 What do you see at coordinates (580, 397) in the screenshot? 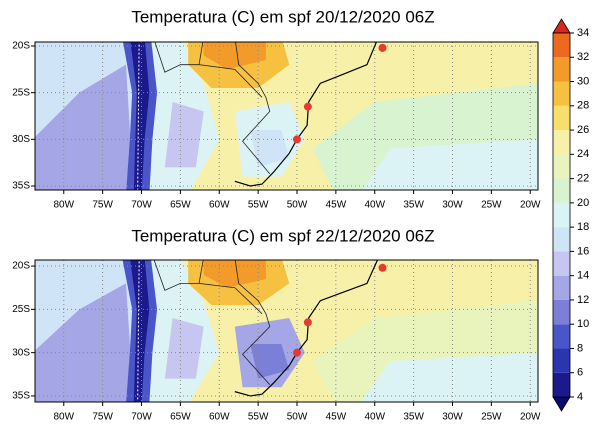
I see `colorbar-tick-label: 4` at bounding box center [580, 397].